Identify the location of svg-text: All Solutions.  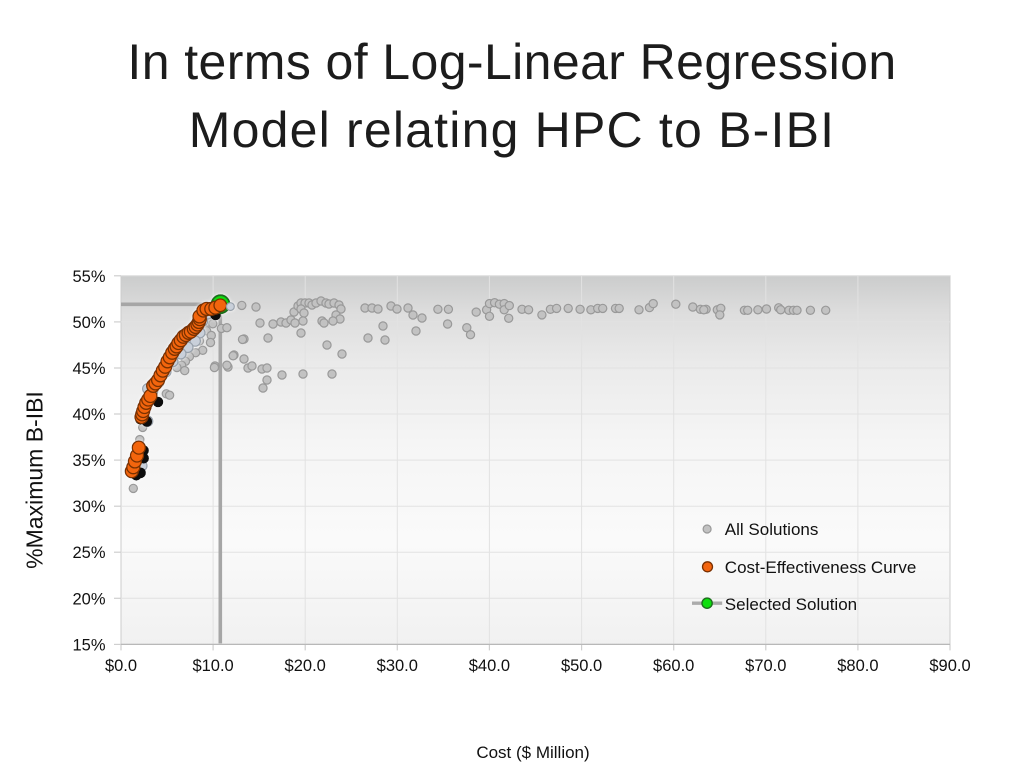
(772, 529).